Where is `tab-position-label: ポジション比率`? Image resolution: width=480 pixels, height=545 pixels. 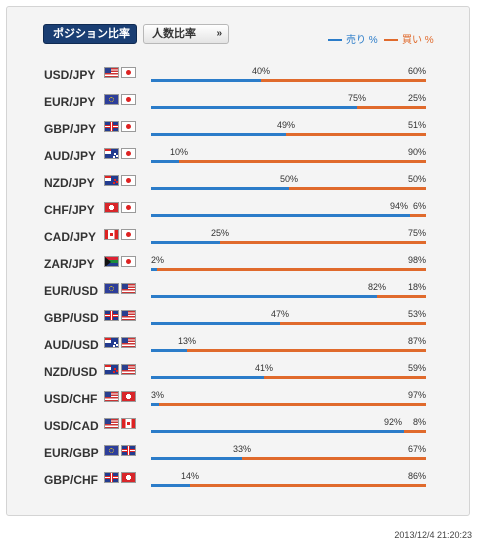 tab-position-label: ポジション比率 is located at coordinates (91, 34).